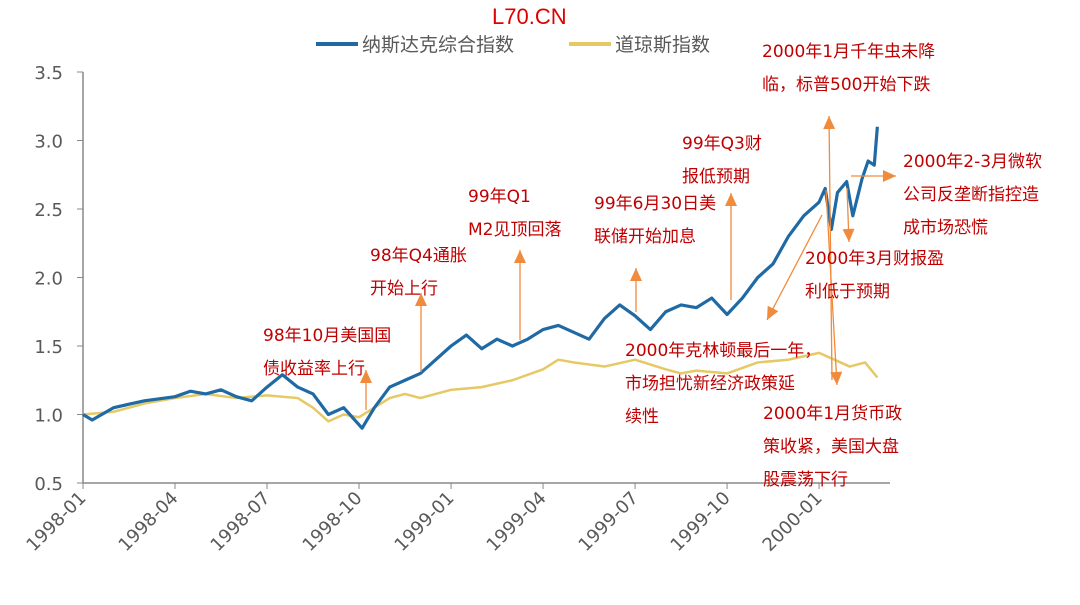 The width and height of the screenshot is (1080, 605). Describe the element at coordinates (48, 73) in the screenshot. I see `y-tick-label: 3.5` at that location.